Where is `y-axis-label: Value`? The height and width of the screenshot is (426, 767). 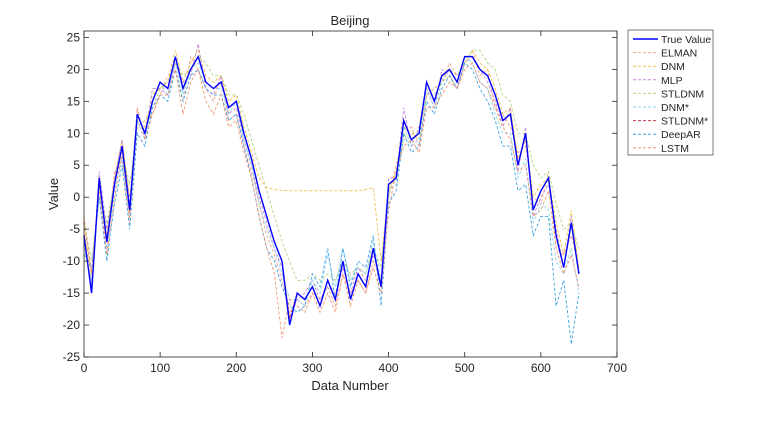 y-axis-label: Value is located at coordinates (53, 194).